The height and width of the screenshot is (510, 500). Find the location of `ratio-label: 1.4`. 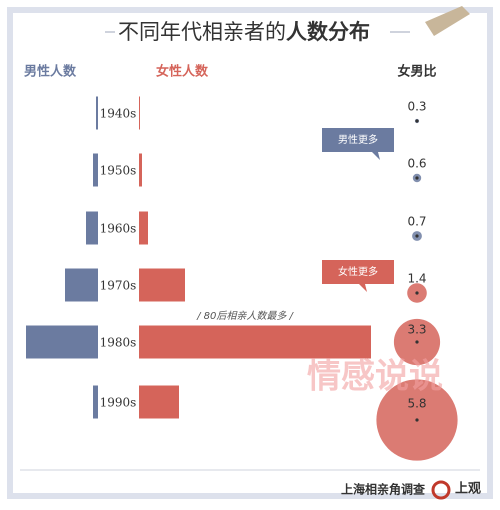

ratio-label: 1.4 is located at coordinates (416, 279).